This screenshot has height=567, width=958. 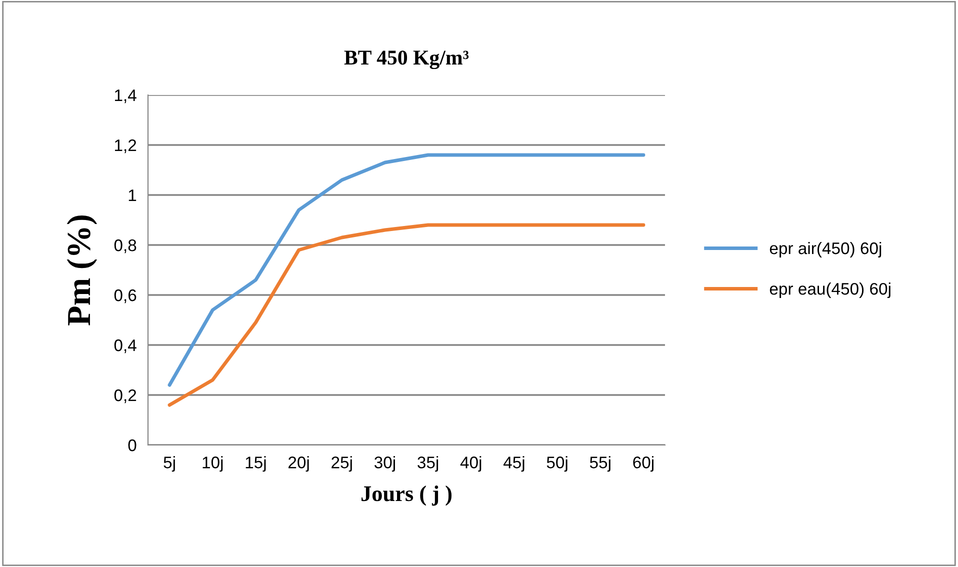 I want to click on y-tick-label: 1,4, so click(x=125, y=97).